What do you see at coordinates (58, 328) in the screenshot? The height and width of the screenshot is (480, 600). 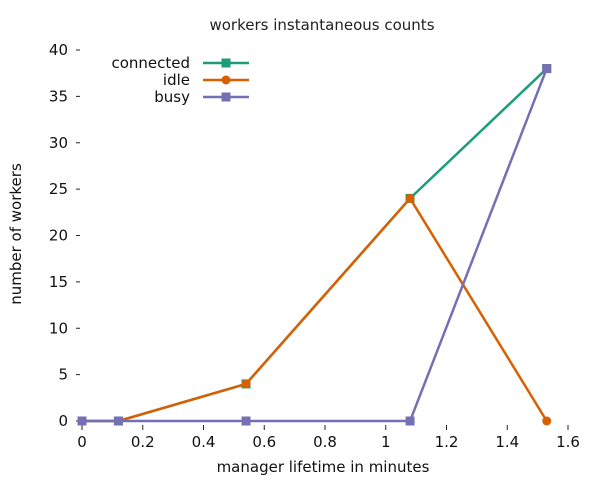 I see `y-tick-label: 10` at bounding box center [58, 328].